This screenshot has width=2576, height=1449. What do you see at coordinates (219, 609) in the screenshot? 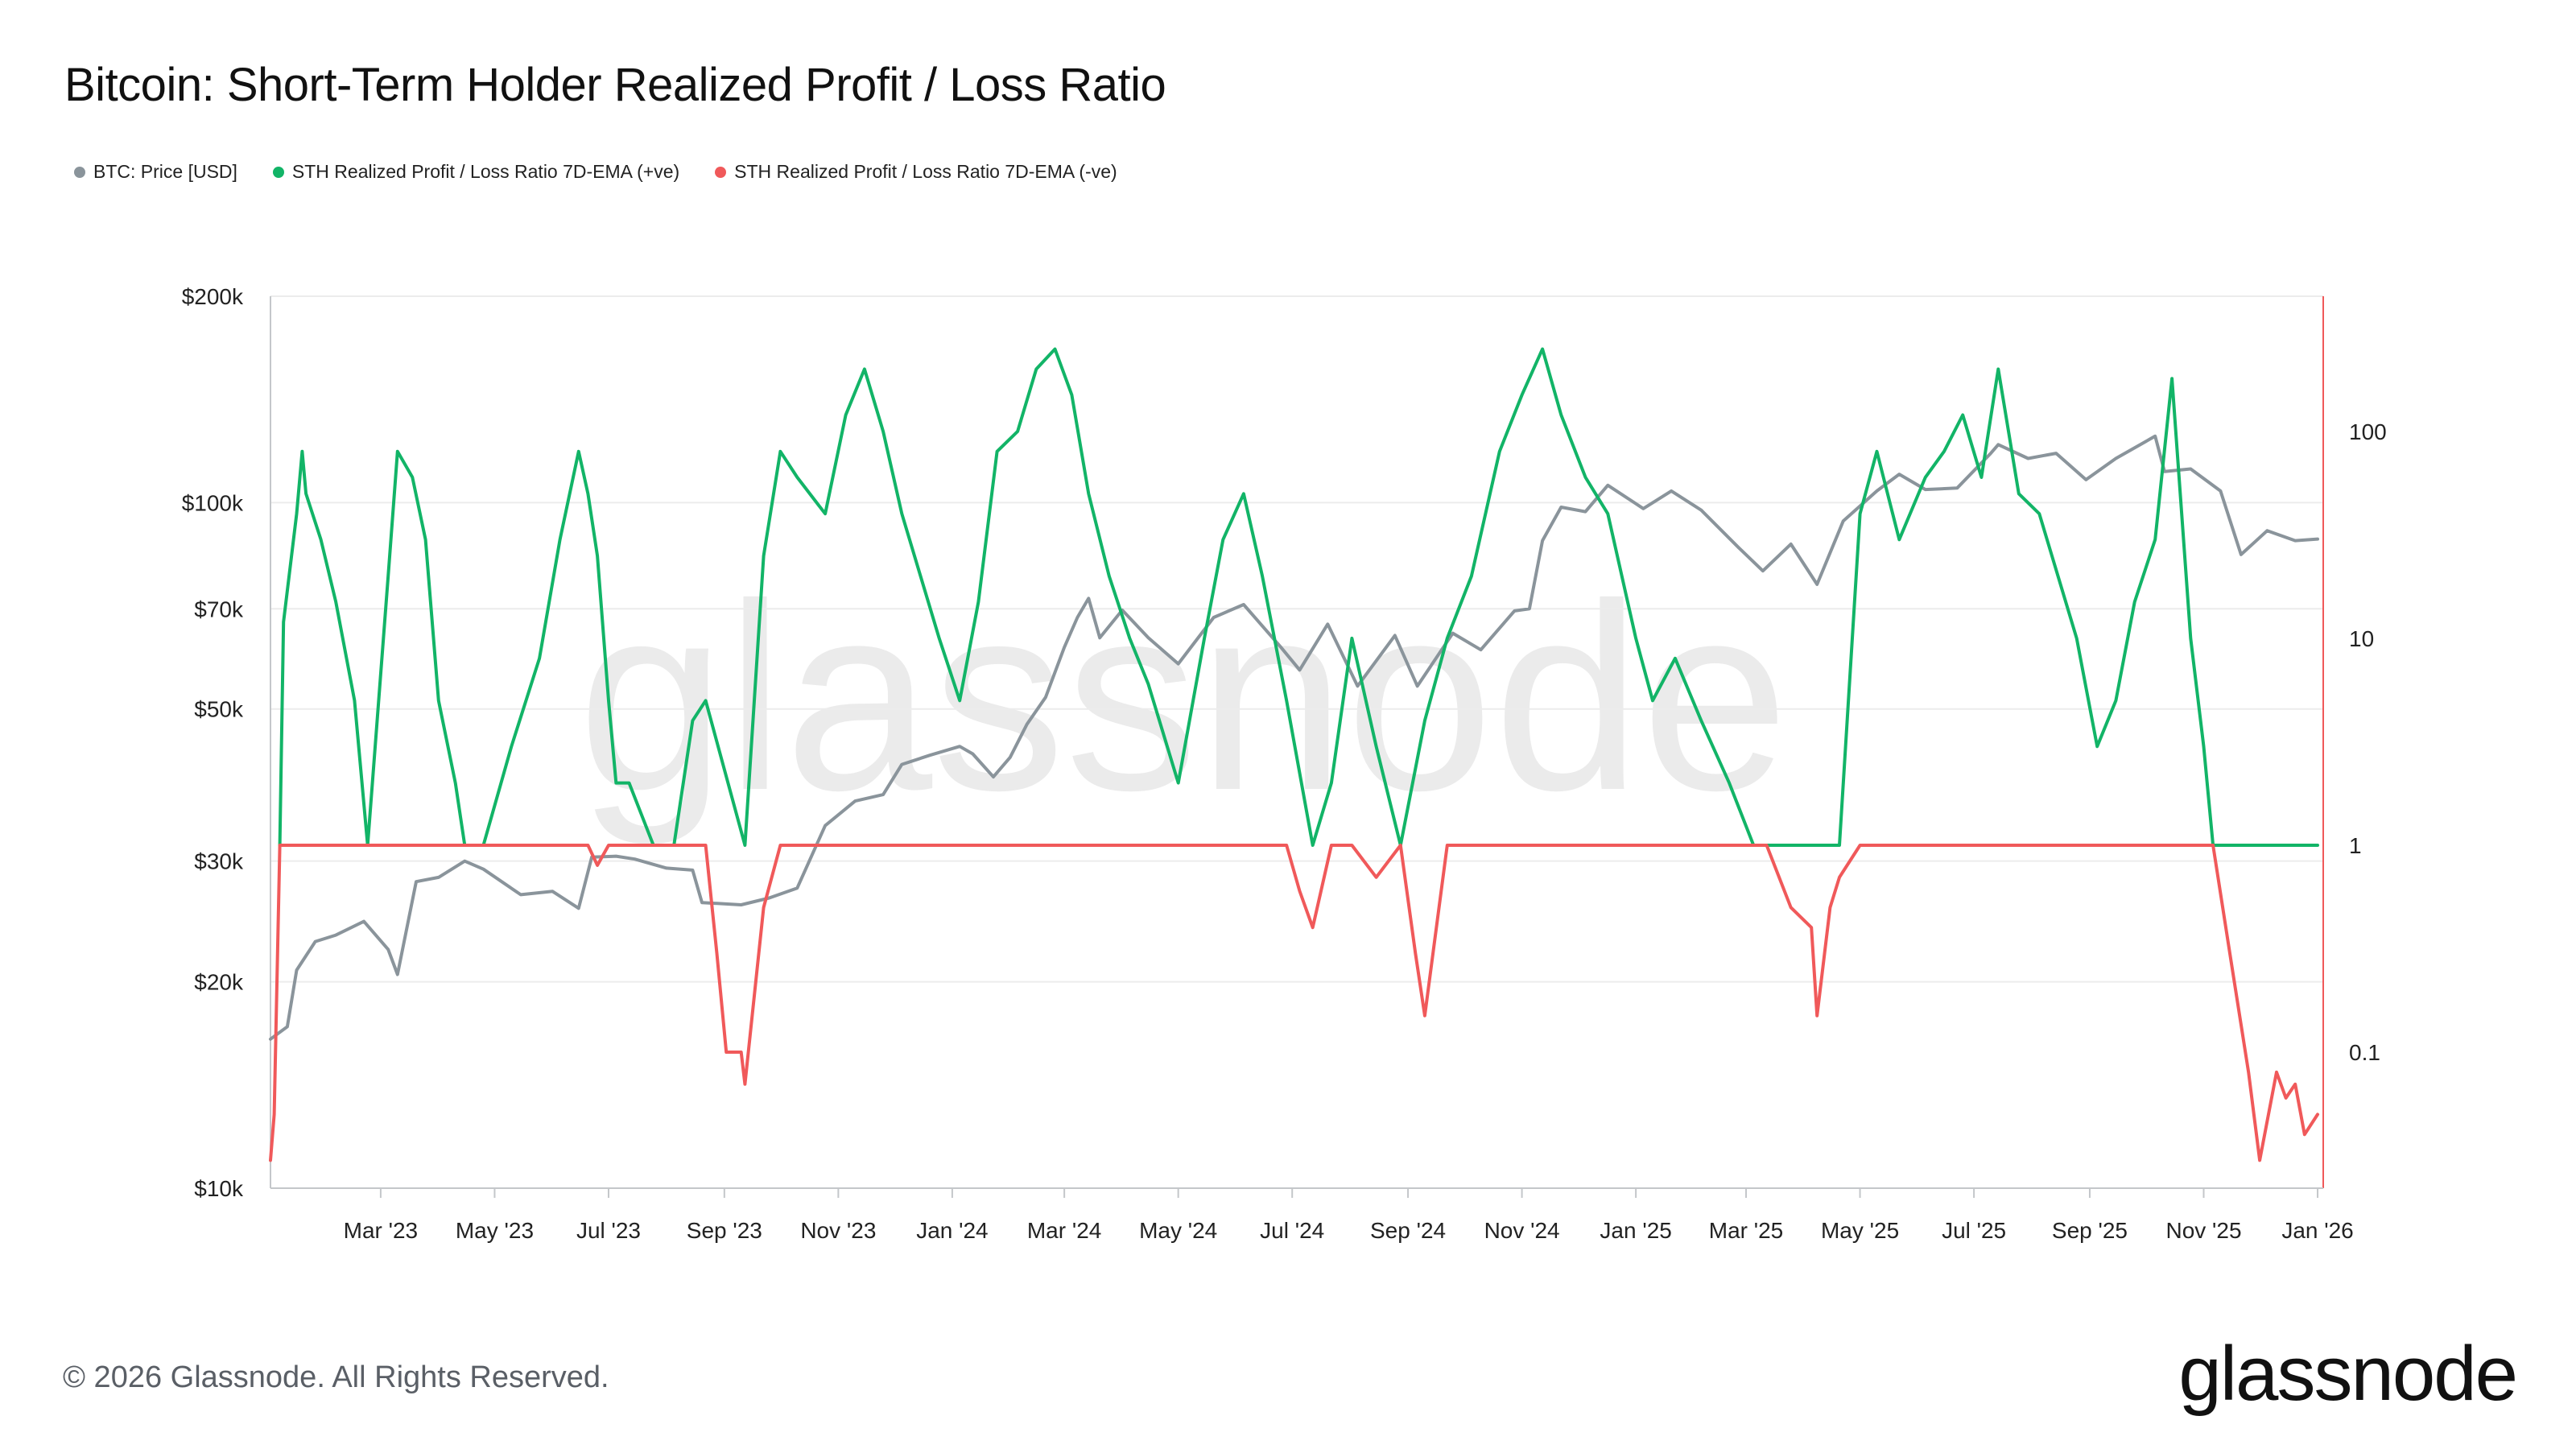
I see `y-left-tick-label: $70k` at bounding box center [219, 609].